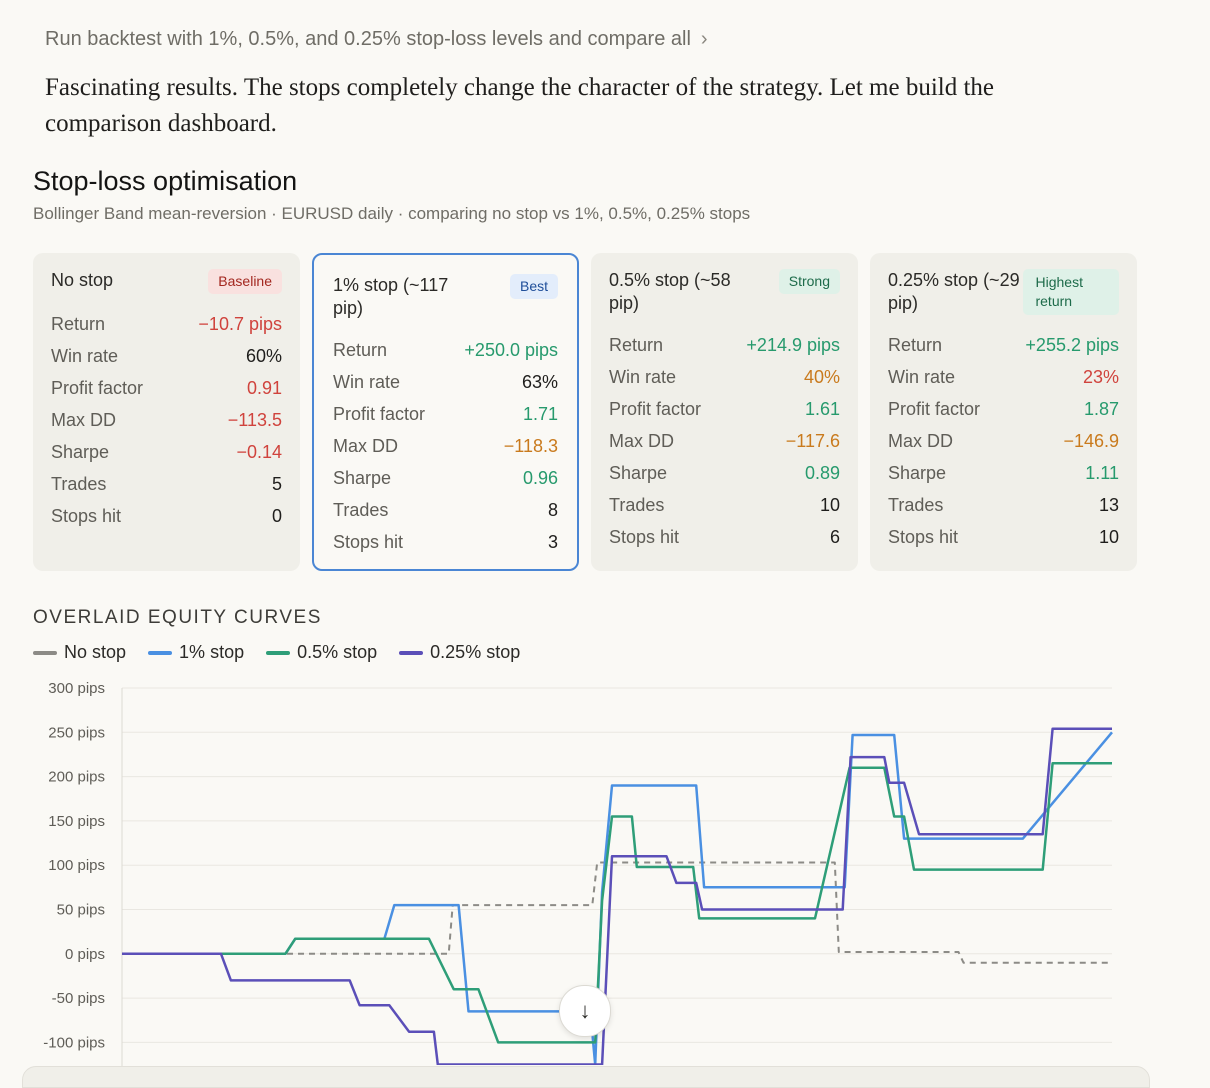  Describe the element at coordinates (85, 954) in the screenshot. I see `y-tick-label: 0 pips` at that location.